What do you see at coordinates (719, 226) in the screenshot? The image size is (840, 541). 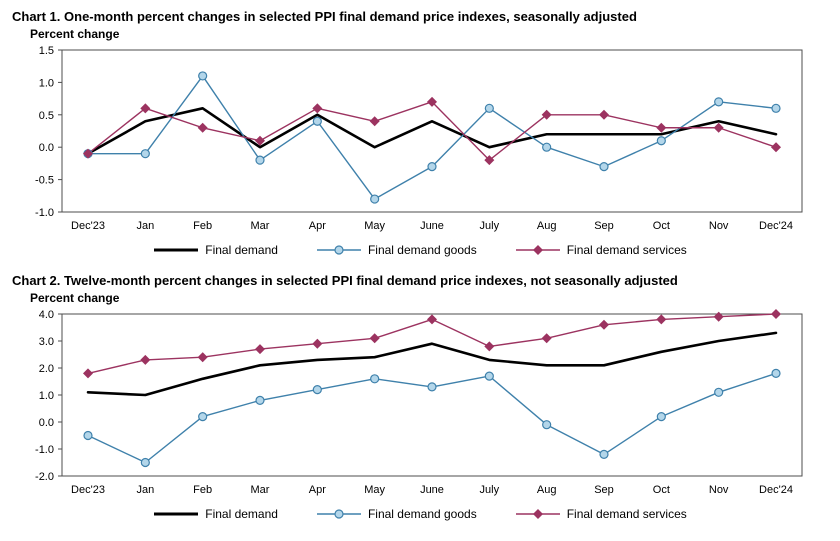 I see `x-tick-label: Nov` at bounding box center [719, 226].